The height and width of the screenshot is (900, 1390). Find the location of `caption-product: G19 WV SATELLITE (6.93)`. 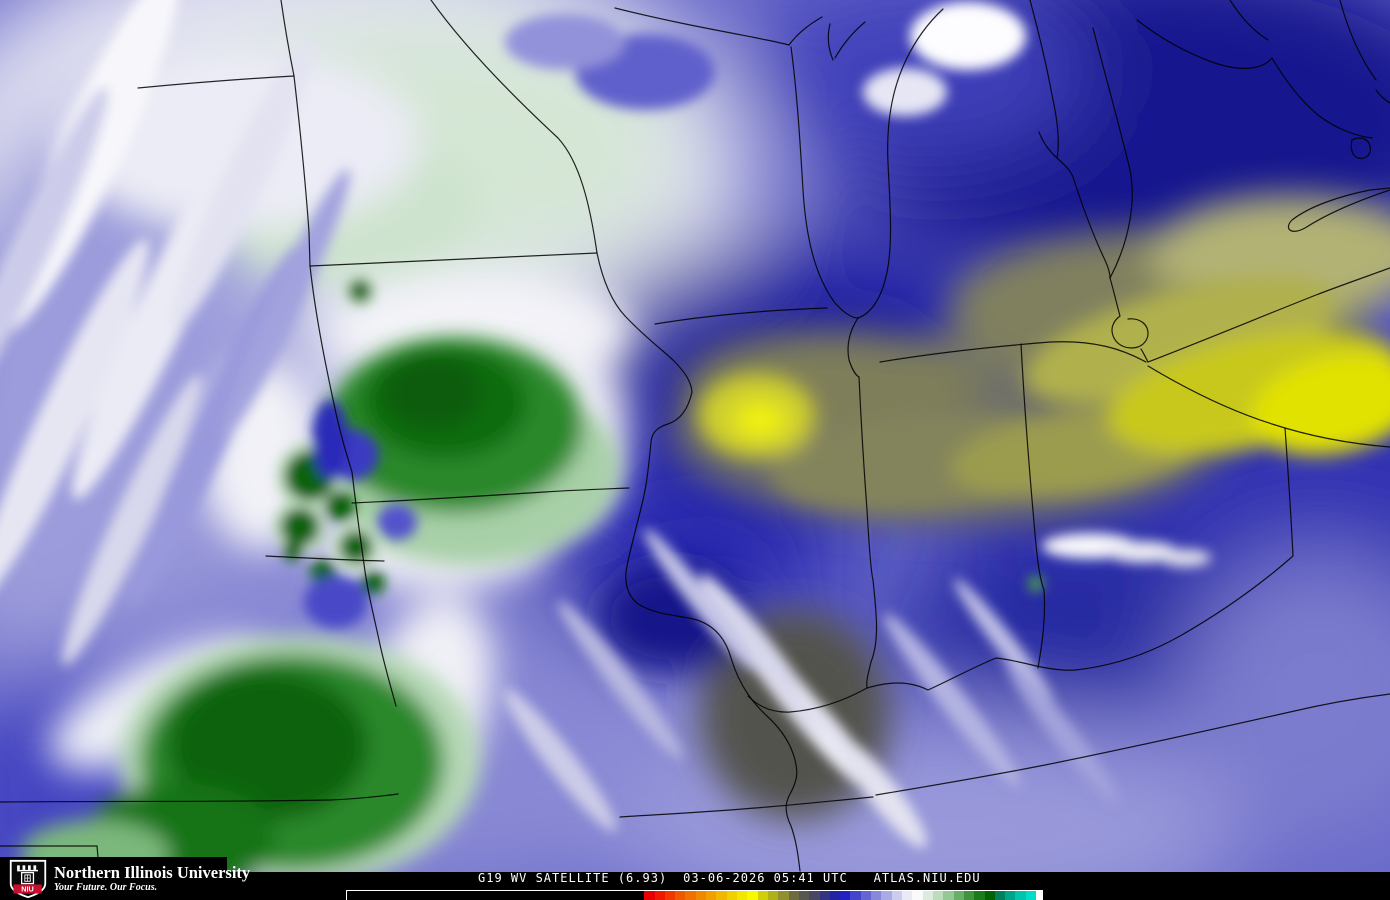

caption-product: G19 WV SATELLITE (6.93) is located at coordinates (573, 878).